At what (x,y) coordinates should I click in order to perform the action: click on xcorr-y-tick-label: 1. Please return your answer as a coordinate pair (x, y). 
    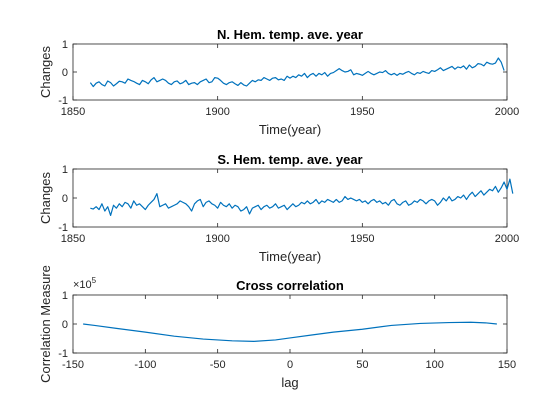
    Looking at the image, I should click on (65, 296).